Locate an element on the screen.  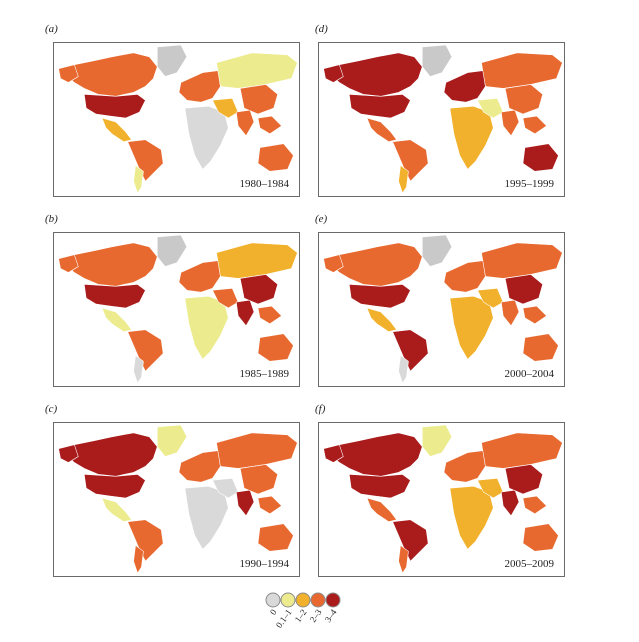
panel-label-a: (a) is located at coordinates (51, 29).